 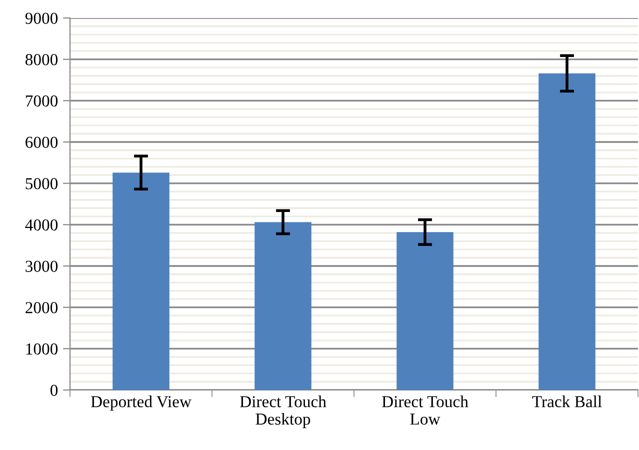 I want to click on y-tick-label: 0, so click(x=54, y=390).